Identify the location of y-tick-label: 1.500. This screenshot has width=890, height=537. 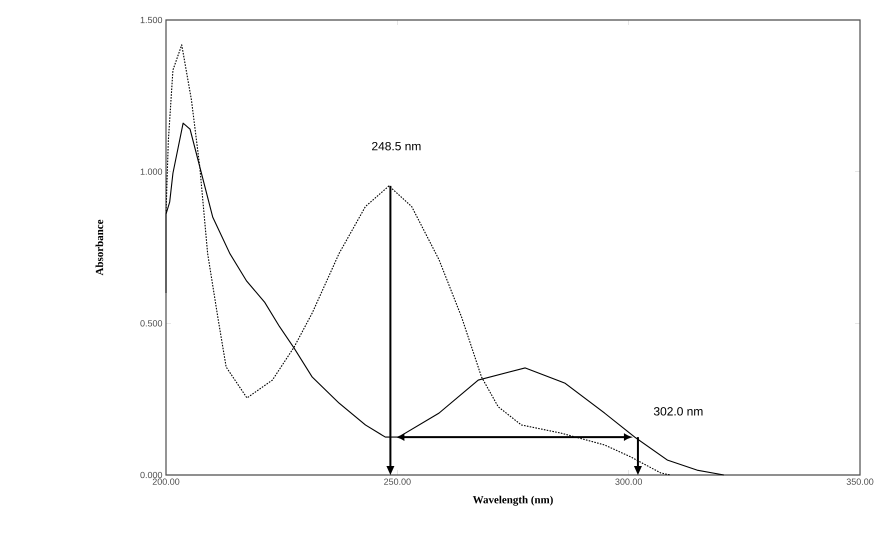
(151, 20).